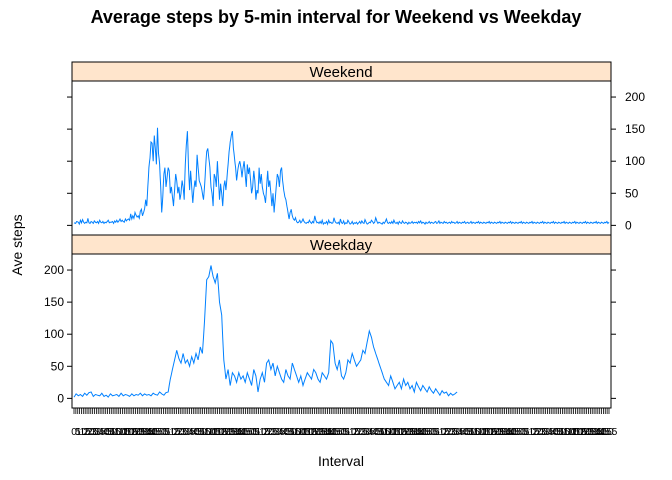 Image resolution: width=672 pixels, height=480 pixels. What do you see at coordinates (58, 366) in the screenshot?
I see `weekday-ytick-label-50: 50` at bounding box center [58, 366].